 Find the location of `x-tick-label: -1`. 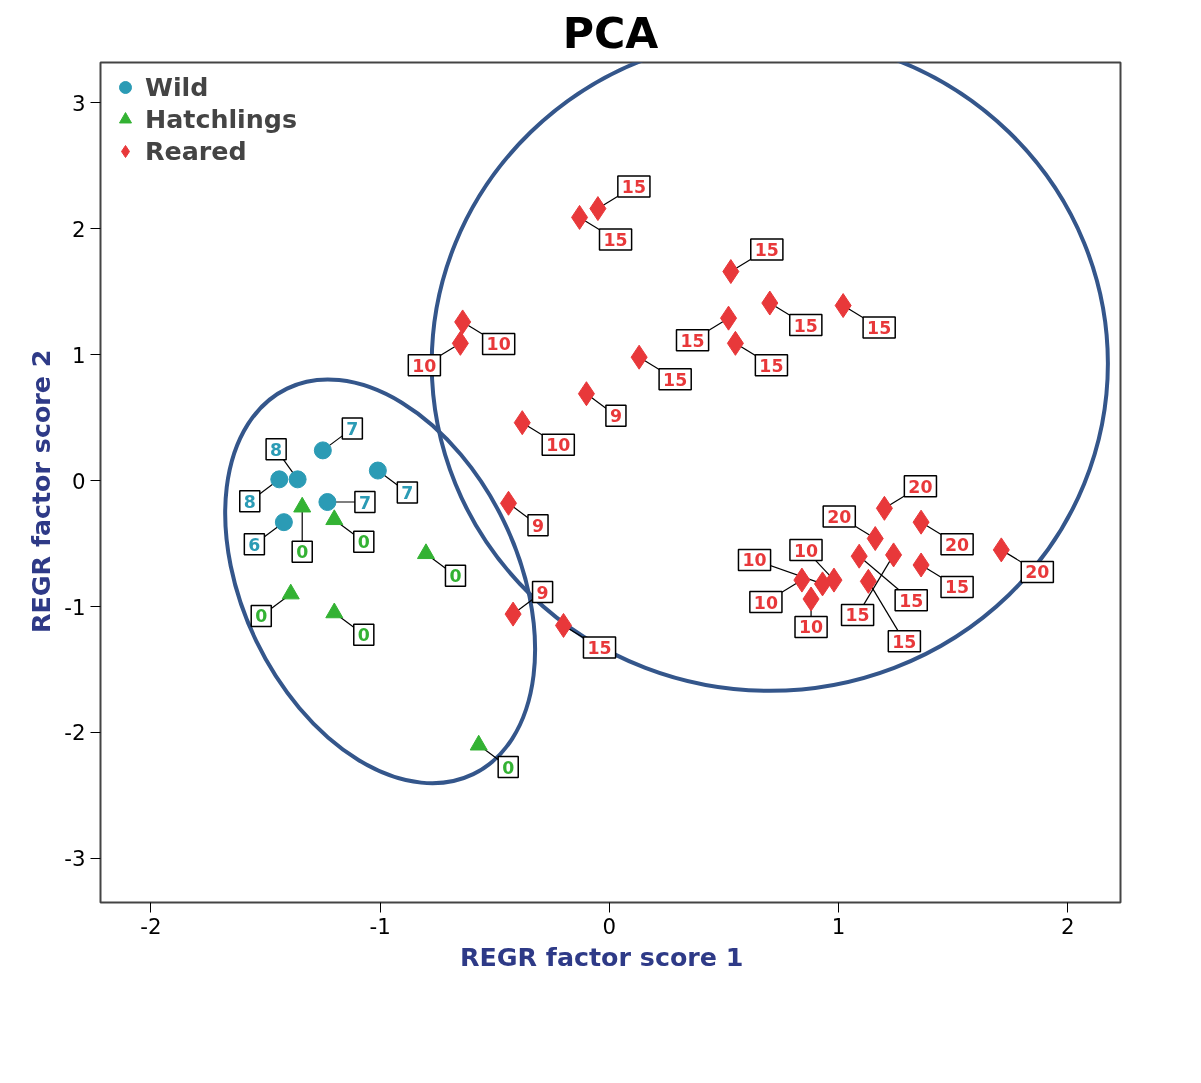

x-tick-label: -1 is located at coordinates (380, 926).